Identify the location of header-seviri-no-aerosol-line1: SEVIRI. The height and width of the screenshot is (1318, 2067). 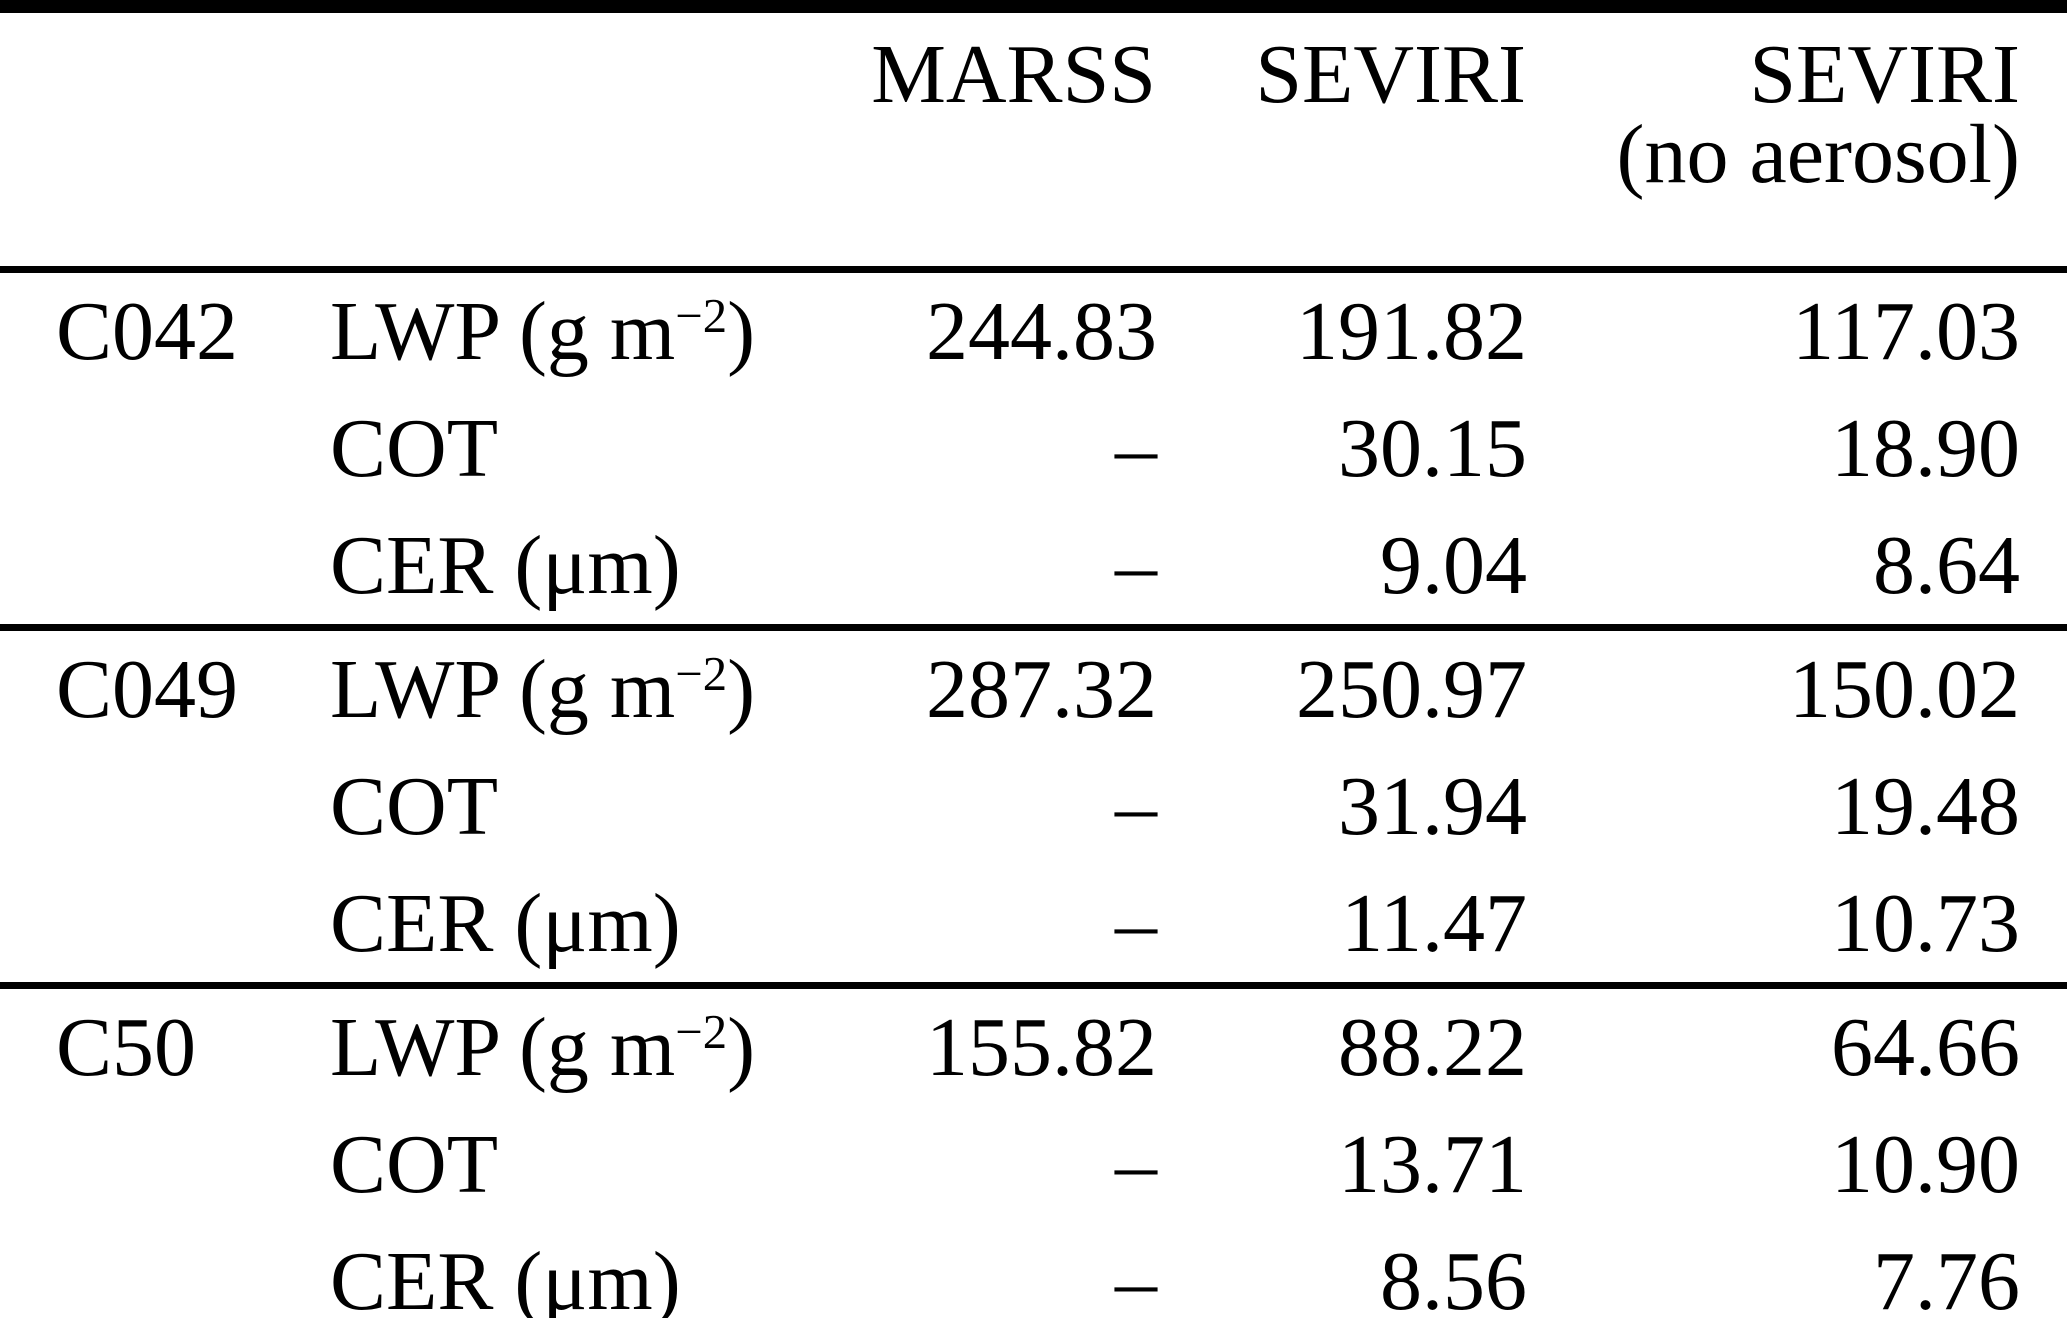
(1884, 74).